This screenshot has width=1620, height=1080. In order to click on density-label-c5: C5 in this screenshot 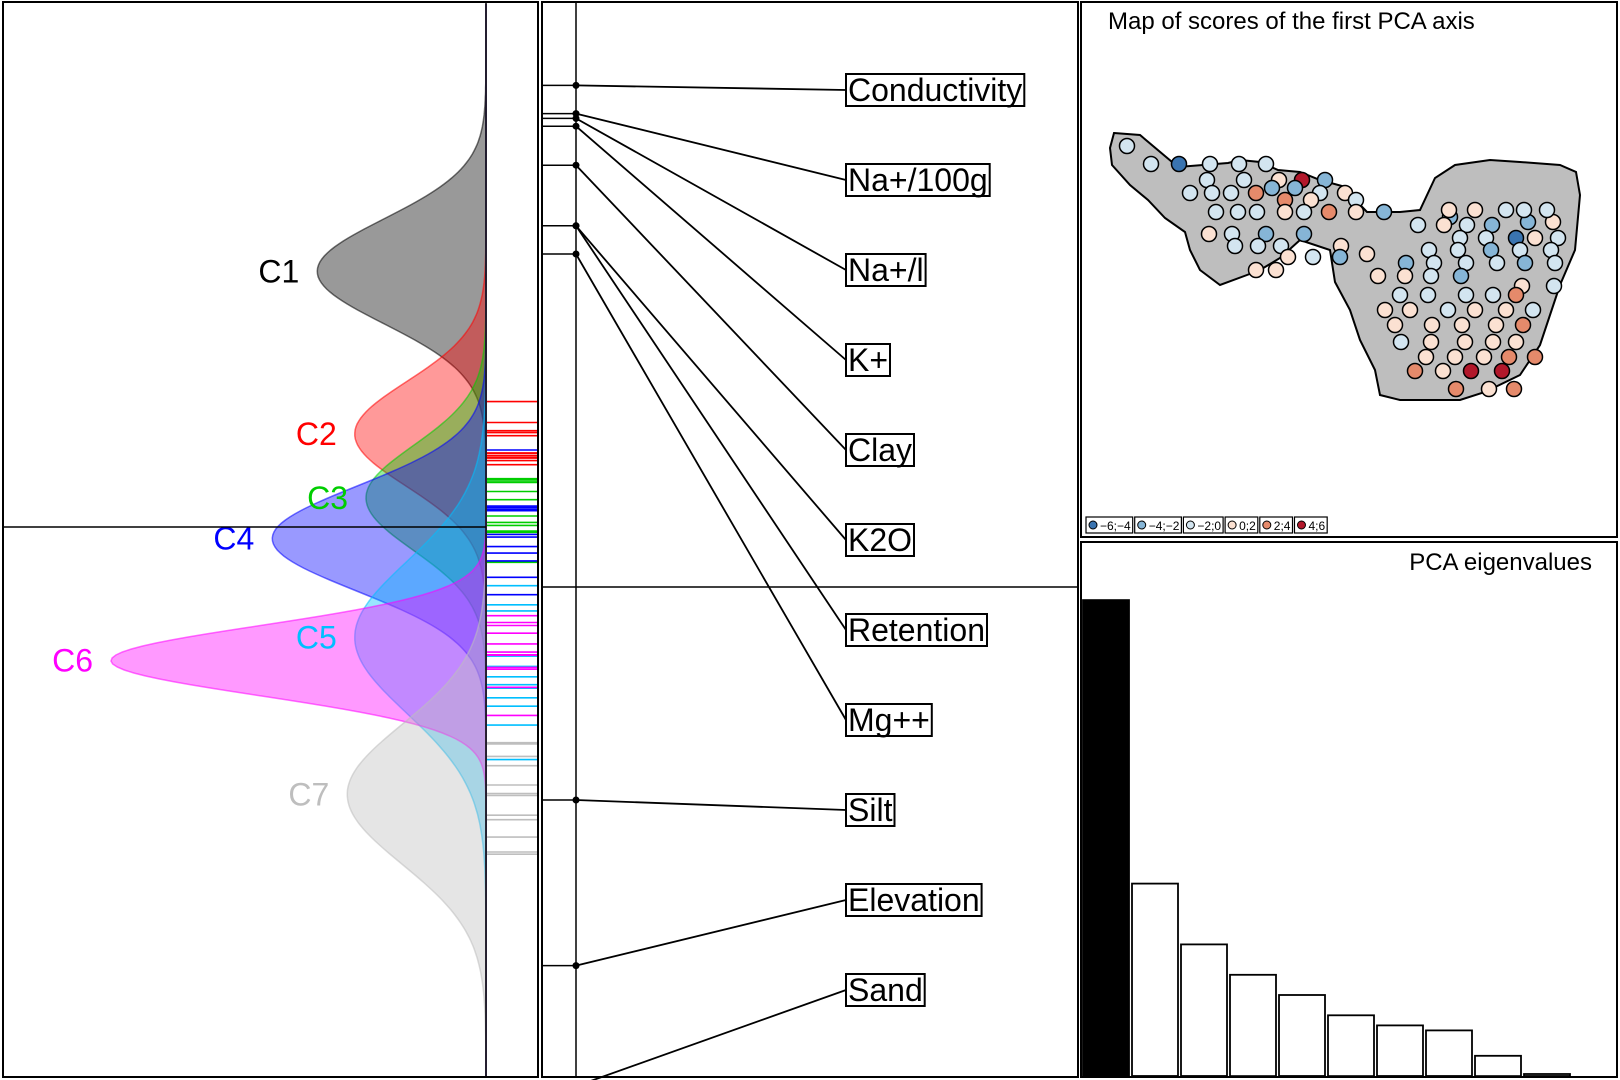, I will do `click(316, 637)`.